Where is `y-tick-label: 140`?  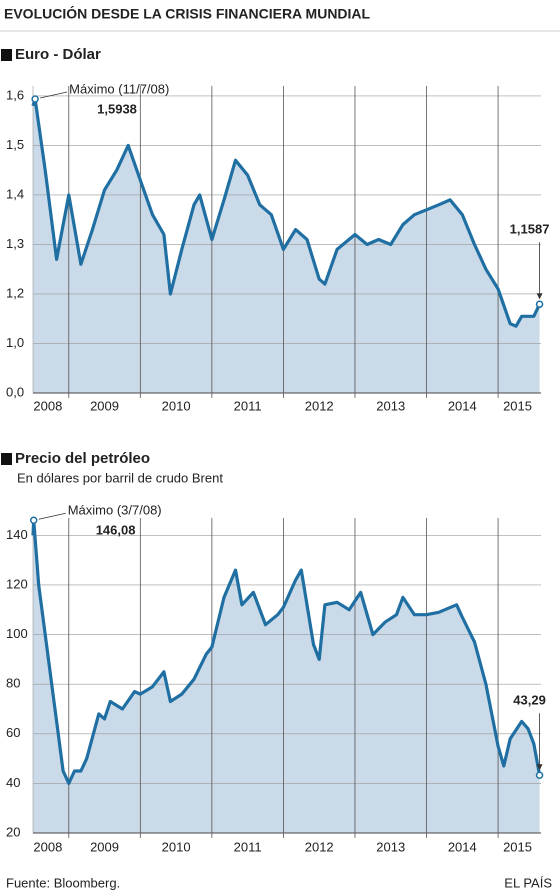 y-tick-label: 140 is located at coordinates (17, 534).